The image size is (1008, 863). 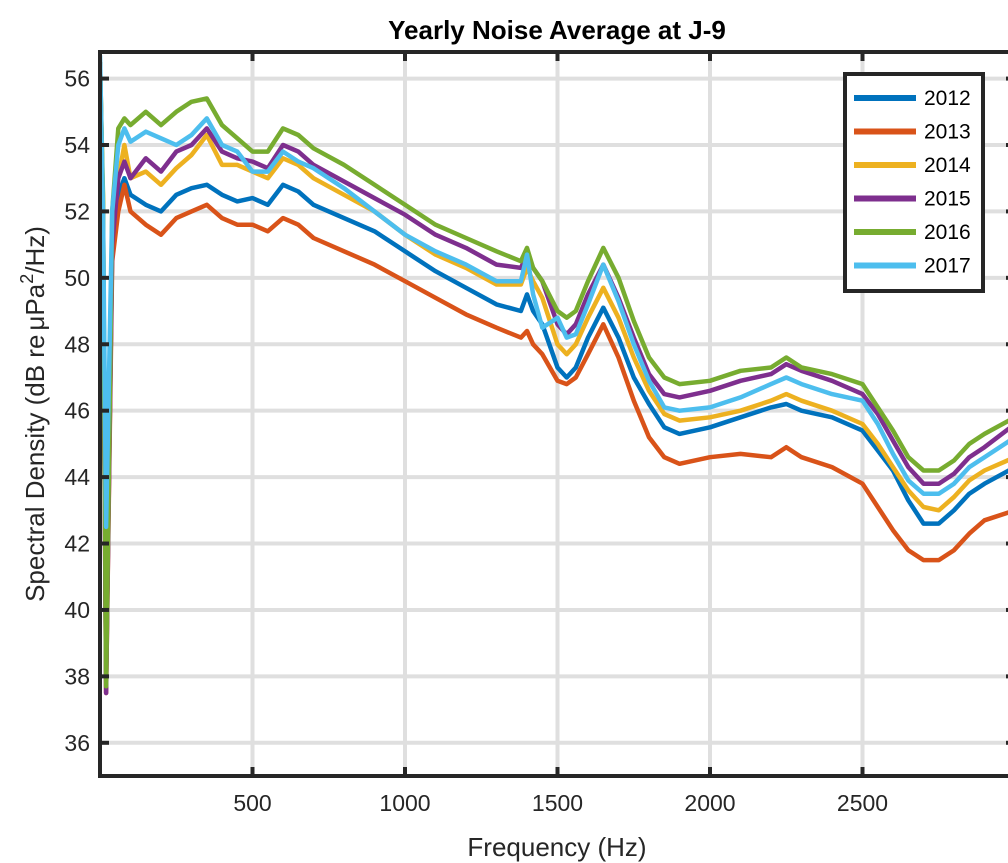 What do you see at coordinates (77, 278) in the screenshot?
I see `y-tick-label: 50` at bounding box center [77, 278].